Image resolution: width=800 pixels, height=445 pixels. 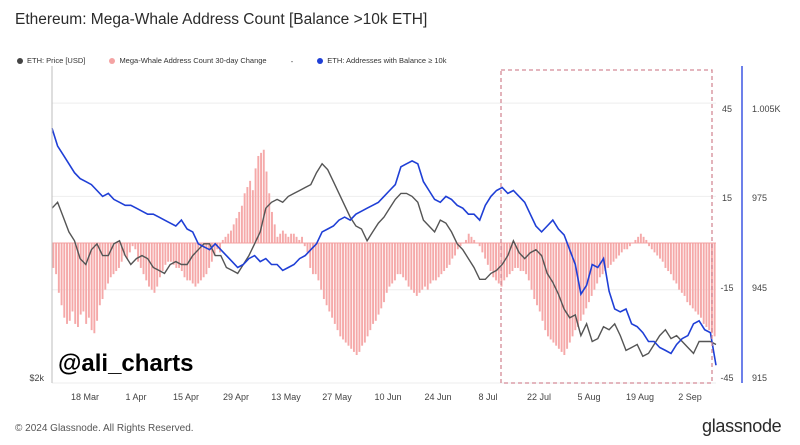 I want to click on legend-item-addresses: ETH: Addresses with Balance ≥ 10k, so click(x=381, y=60).